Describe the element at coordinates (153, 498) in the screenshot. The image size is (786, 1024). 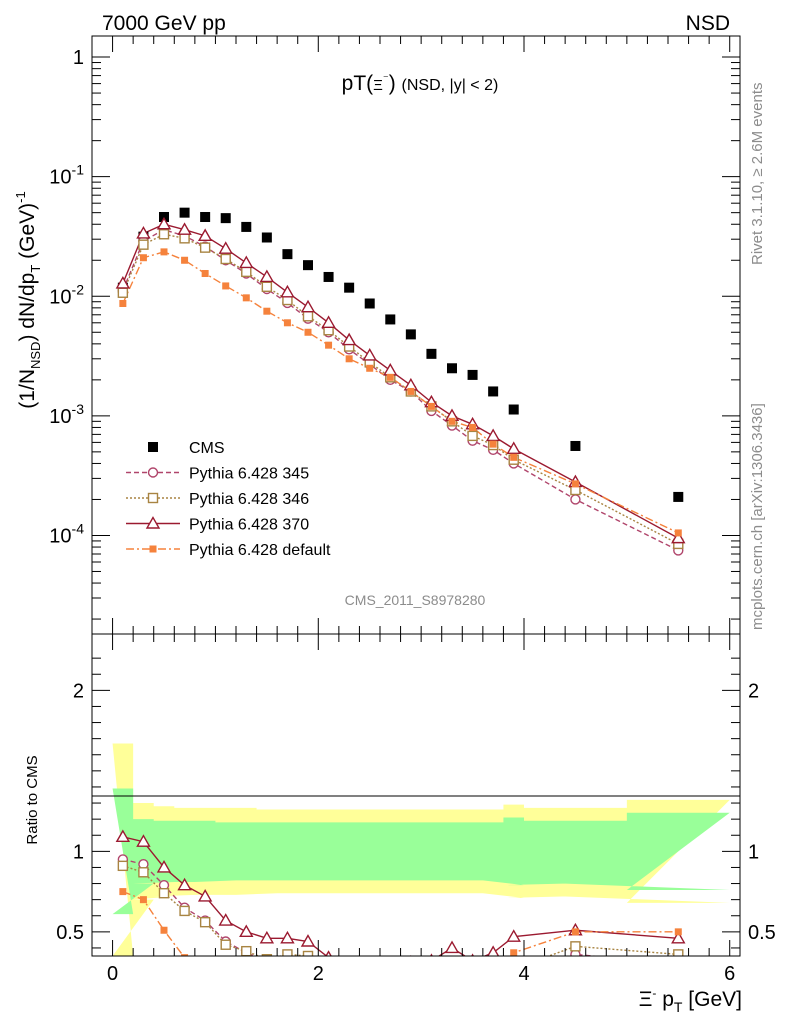
I see `legend-marker-p346` at that location.